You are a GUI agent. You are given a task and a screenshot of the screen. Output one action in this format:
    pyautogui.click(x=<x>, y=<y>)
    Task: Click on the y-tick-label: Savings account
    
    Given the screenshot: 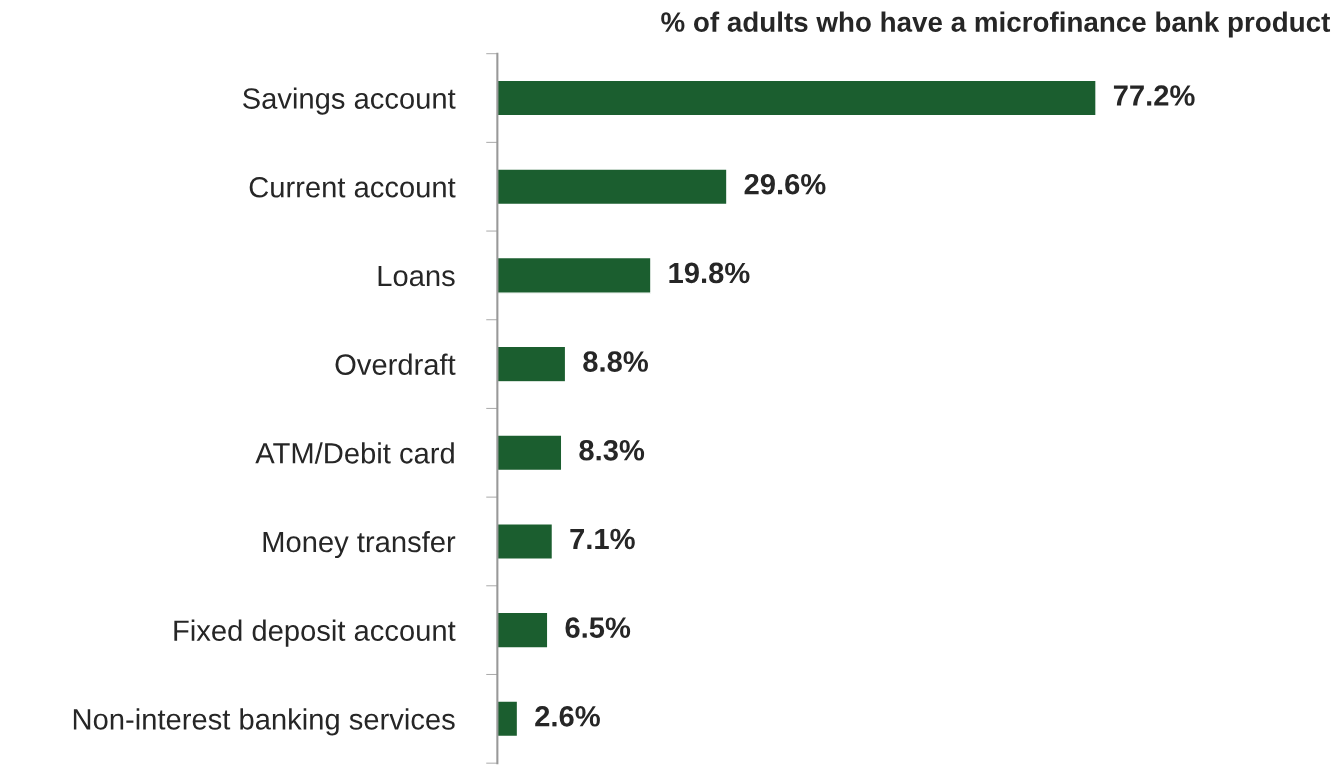 What is the action you would take?
    pyautogui.click(x=349, y=101)
    